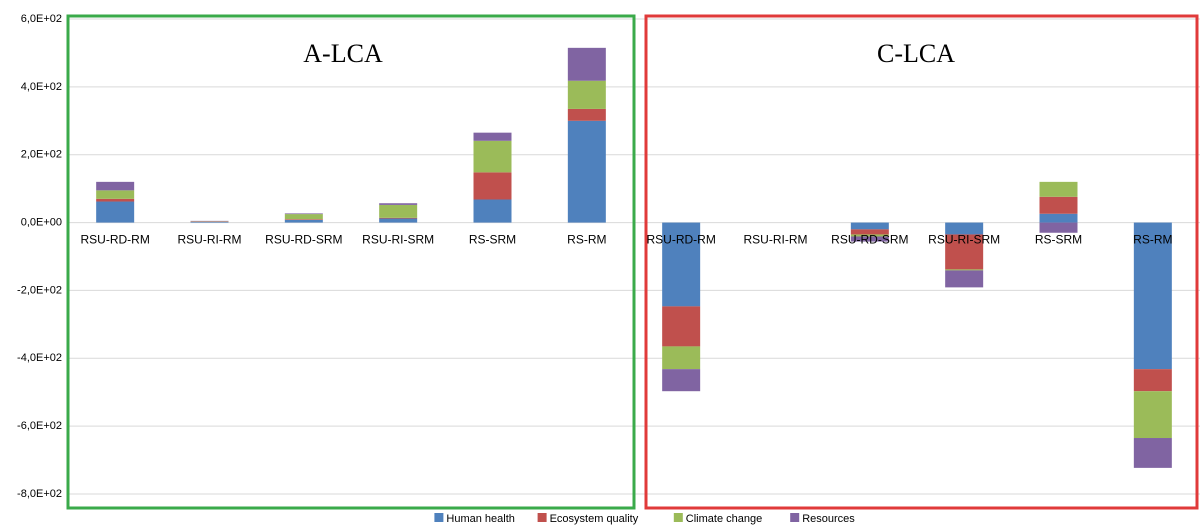 The image size is (1200, 527). Describe the element at coordinates (480, 519) in the screenshot. I see `legend-label: Human health` at that location.